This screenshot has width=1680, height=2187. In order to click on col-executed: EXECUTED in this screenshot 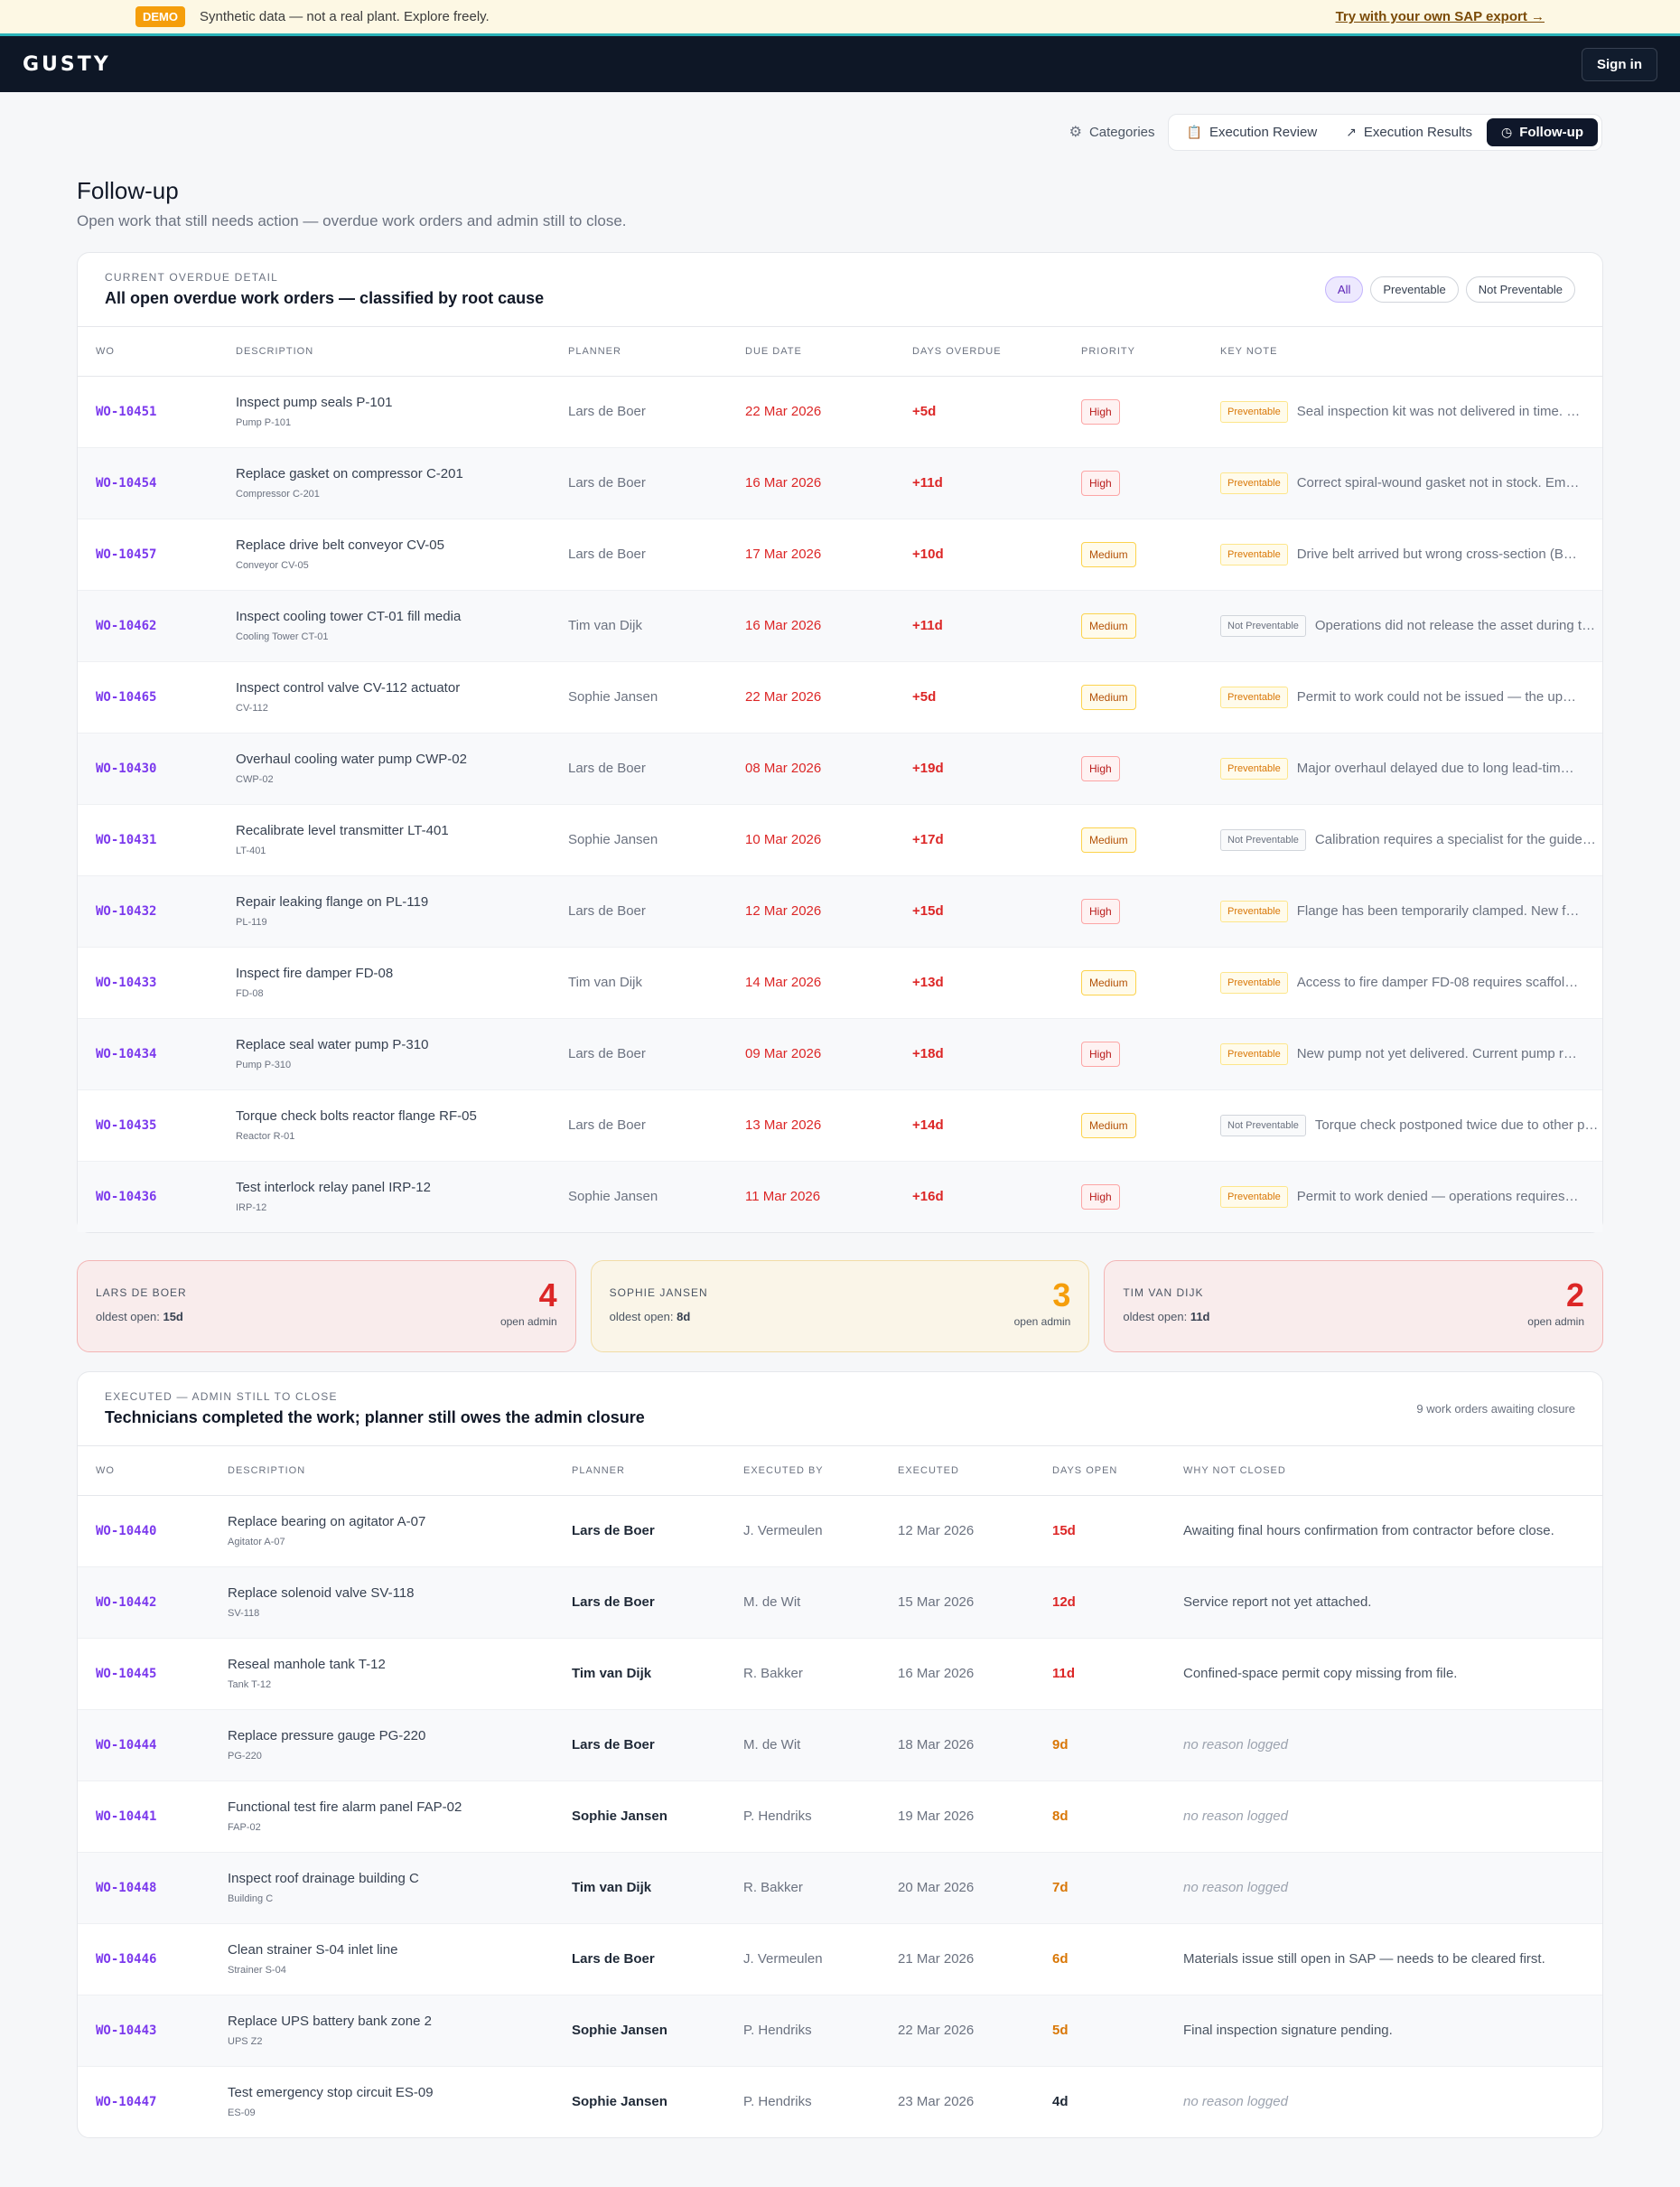, I will do `click(957, 1471)`.